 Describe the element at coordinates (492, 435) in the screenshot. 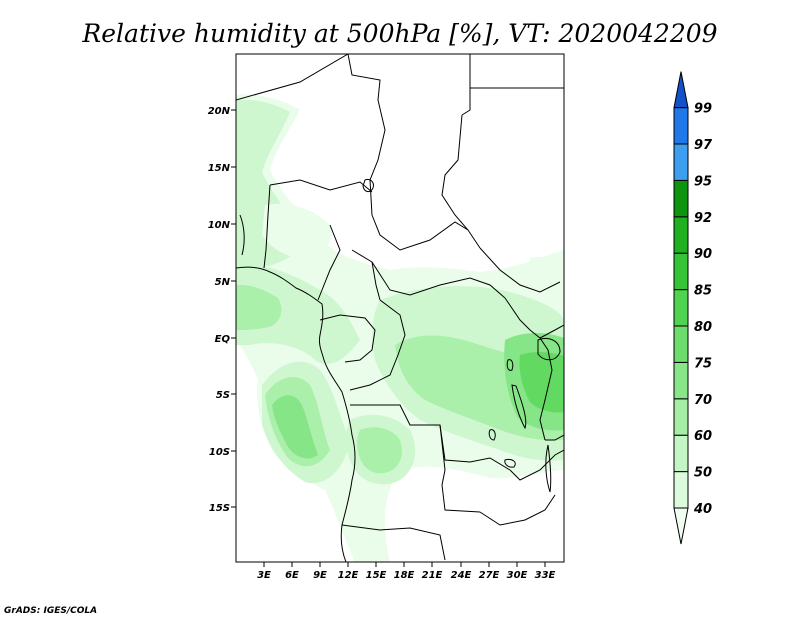

I see `lake-mweru` at that location.